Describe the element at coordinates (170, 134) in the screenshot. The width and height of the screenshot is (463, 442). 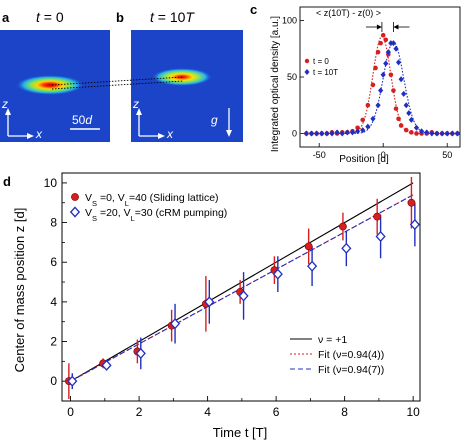
I see `panel-b-x-label: x` at that location.